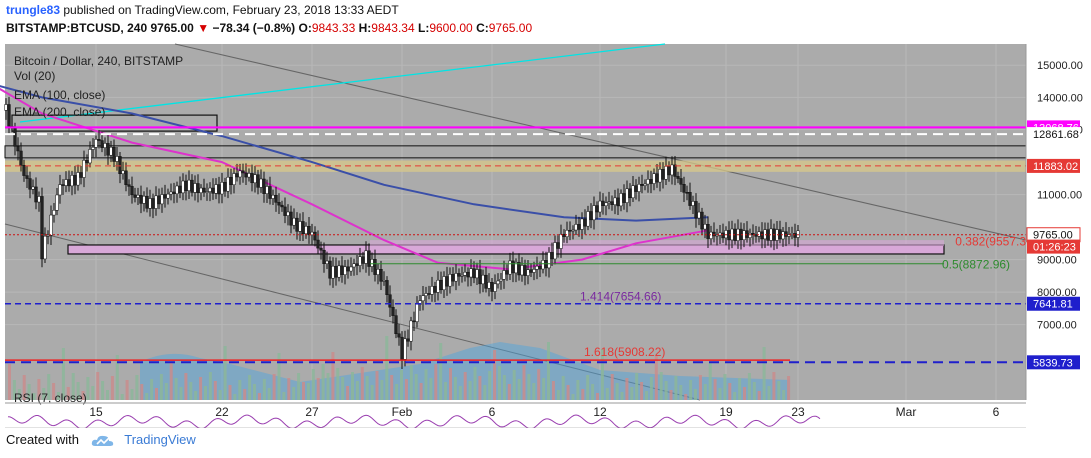 The image size is (1091, 458). I want to click on cyan-trend-line, so click(342, 83).